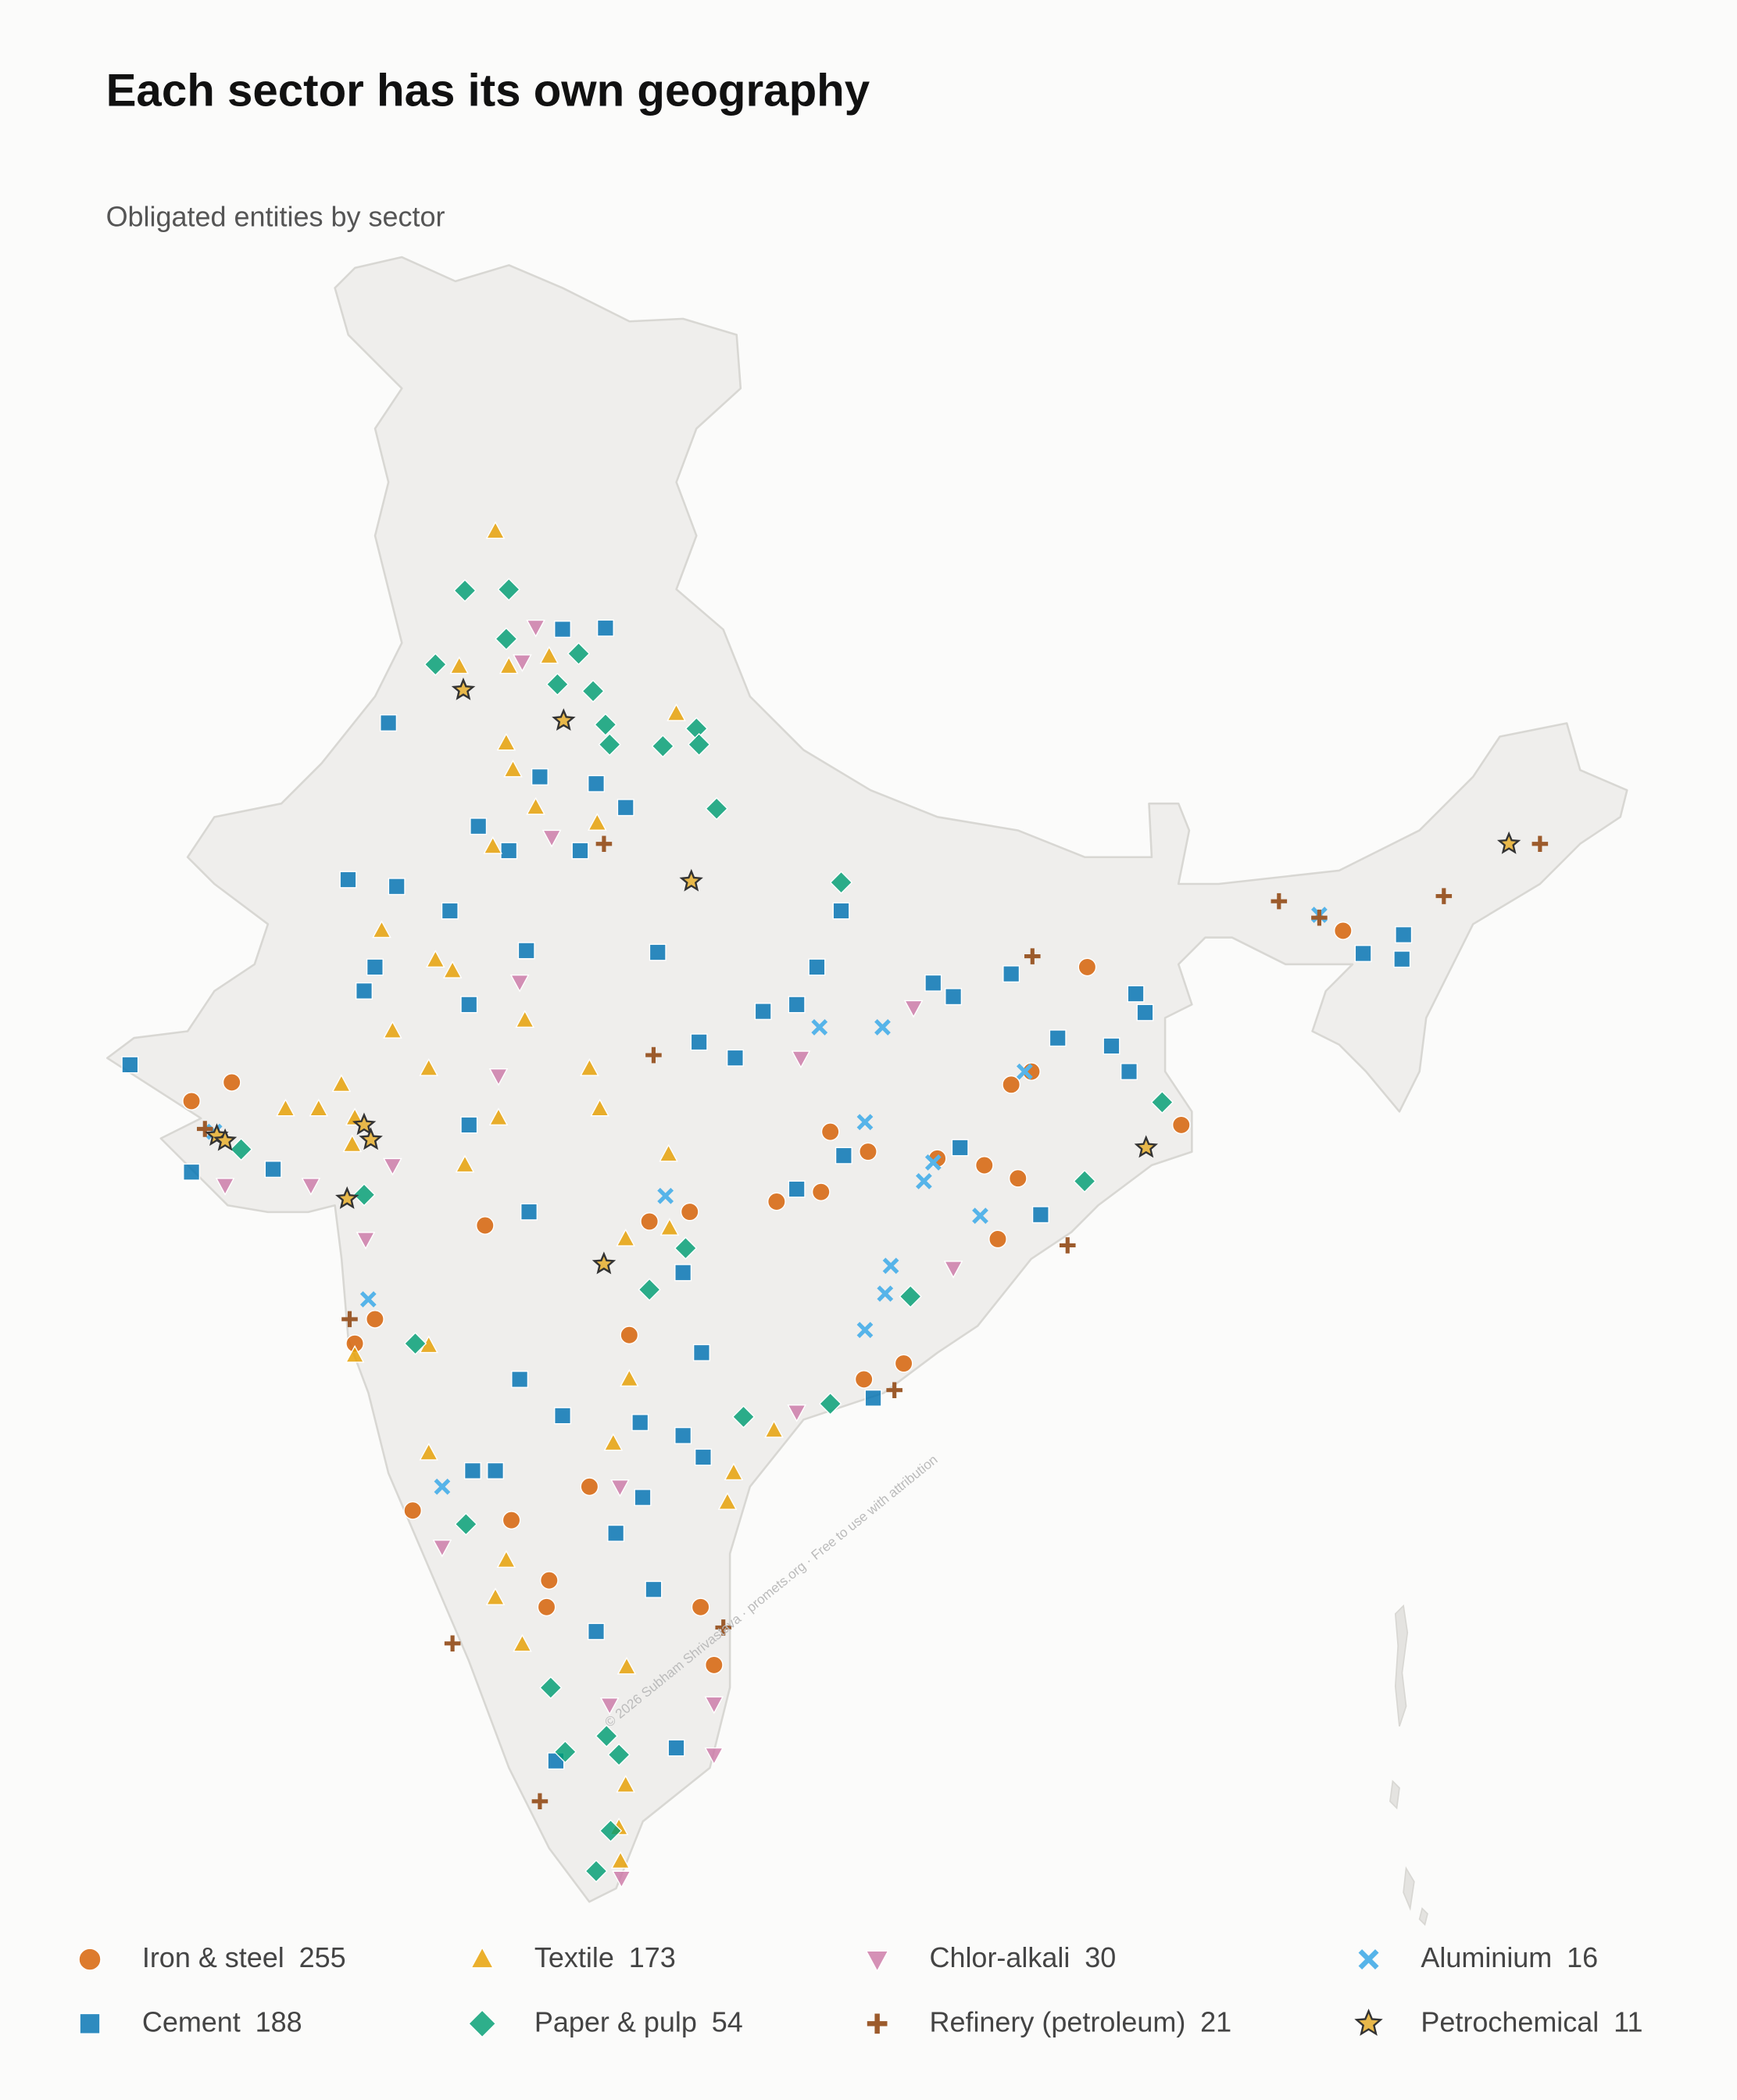 This screenshot has height=2100, width=1737. What do you see at coordinates (222, 2021) in the screenshot?
I see `legend-entry: Cement 188` at bounding box center [222, 2021].